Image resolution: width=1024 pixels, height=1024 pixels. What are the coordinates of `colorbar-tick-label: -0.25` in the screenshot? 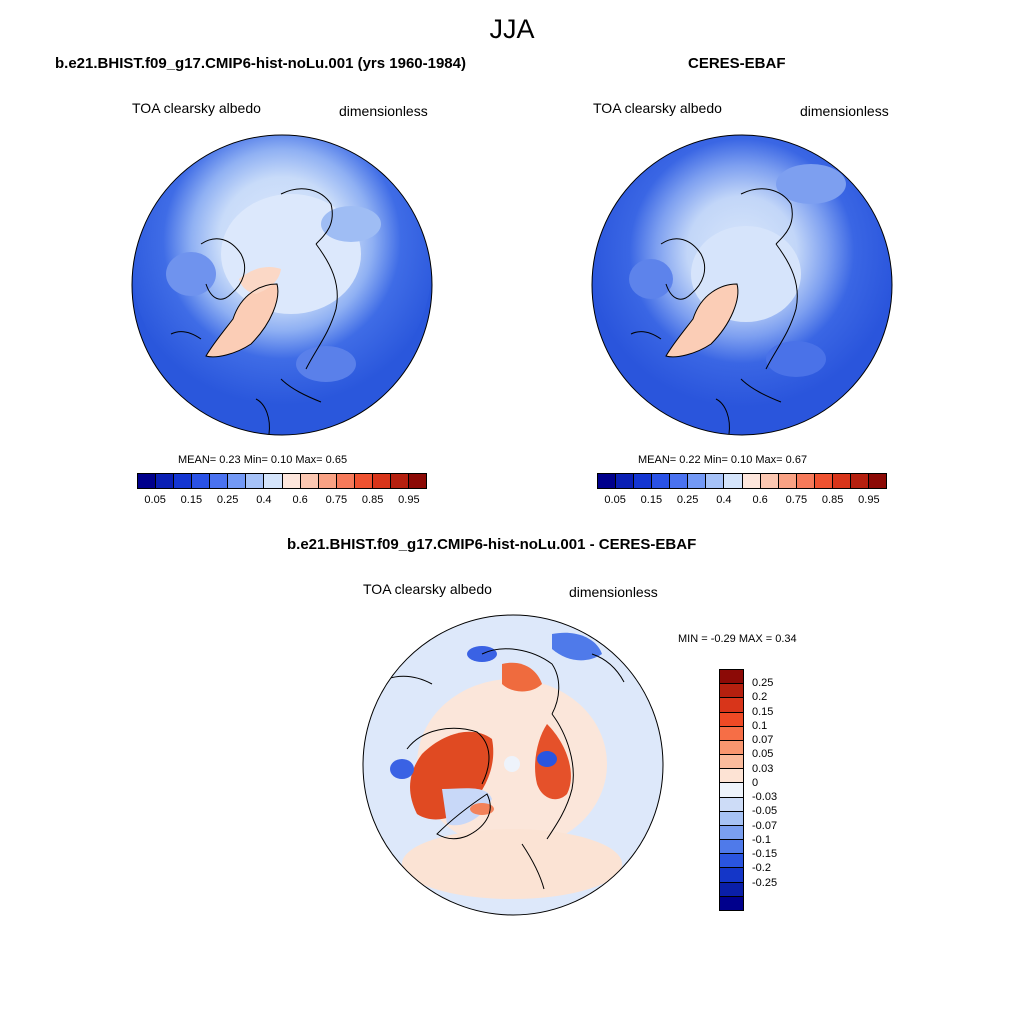 It's located at (765, 882).